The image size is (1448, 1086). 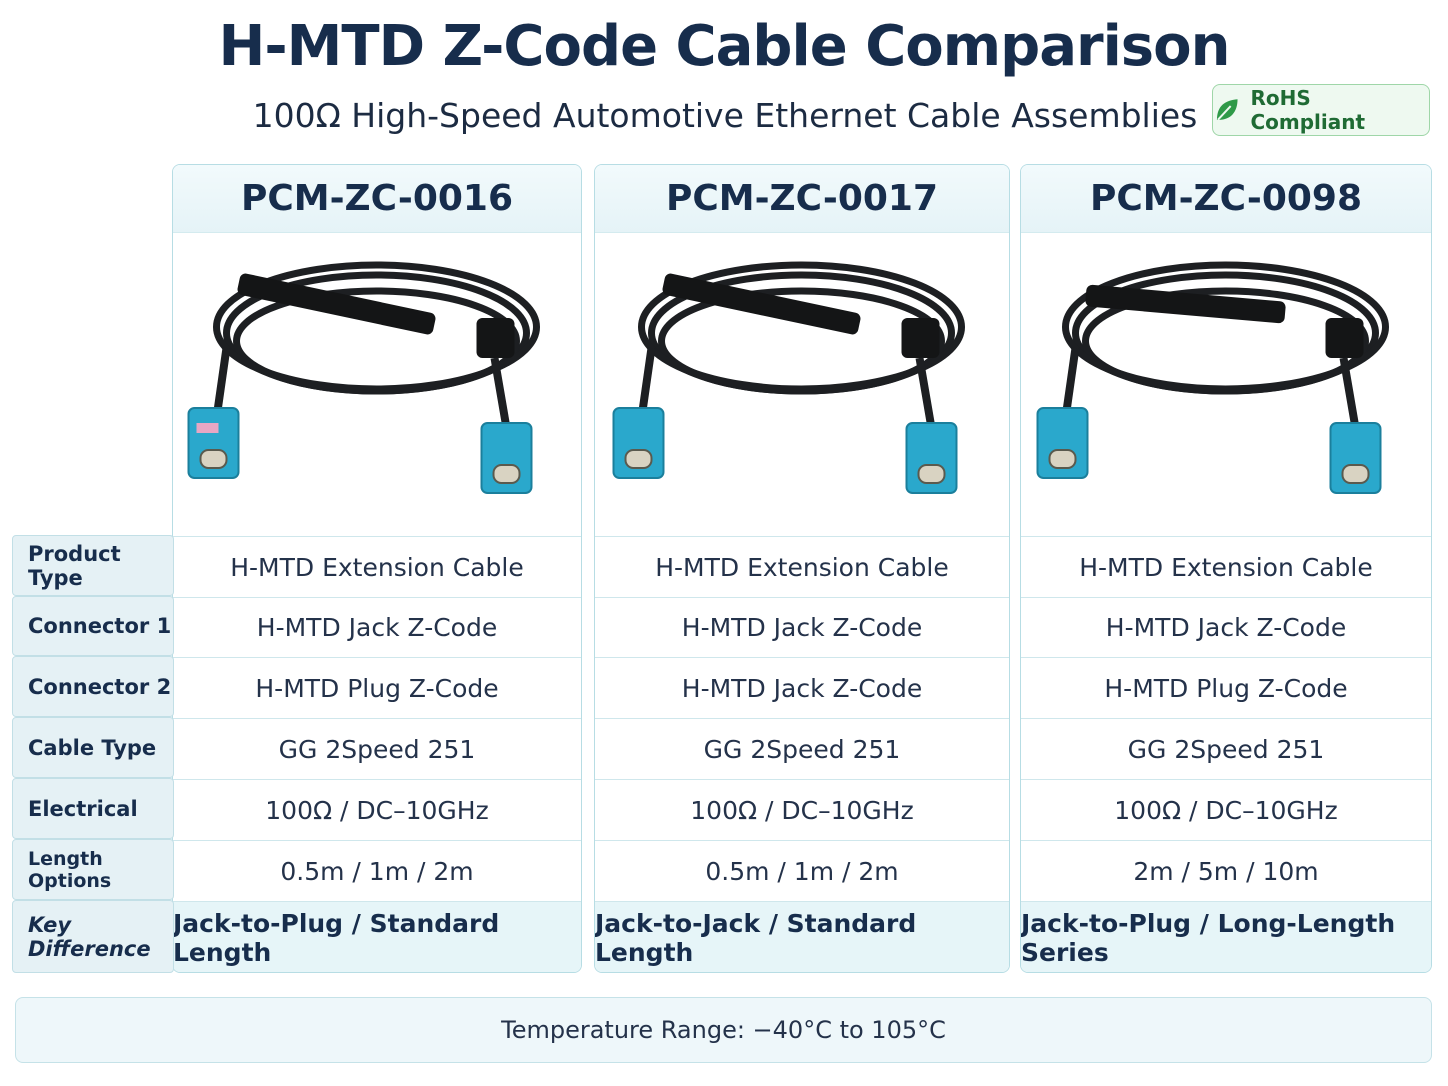 What do you see at coordinates (724, 46) in the screenshot?
I see `title: H-MTD Z-Code Cable Comparison` at bounding box center [724, 46].